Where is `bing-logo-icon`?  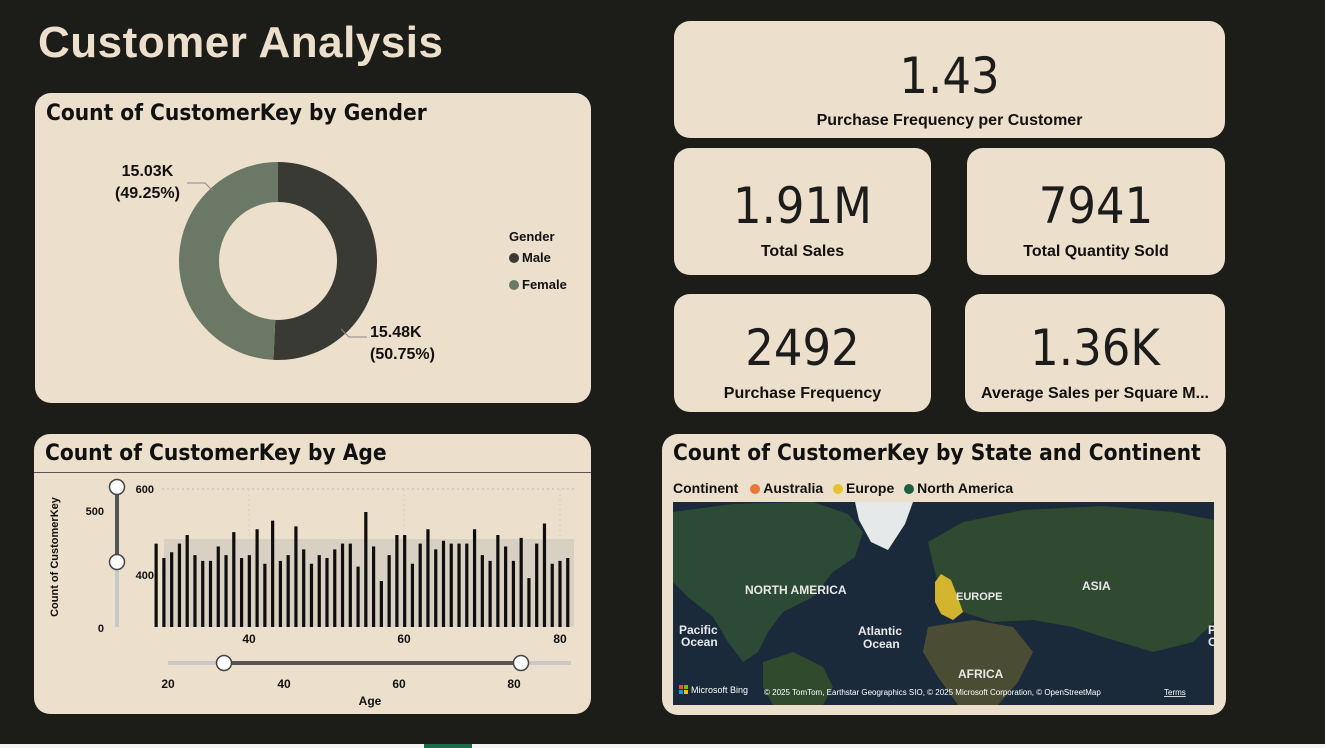 bing-logo-icon is located at coordinates (683, 689).